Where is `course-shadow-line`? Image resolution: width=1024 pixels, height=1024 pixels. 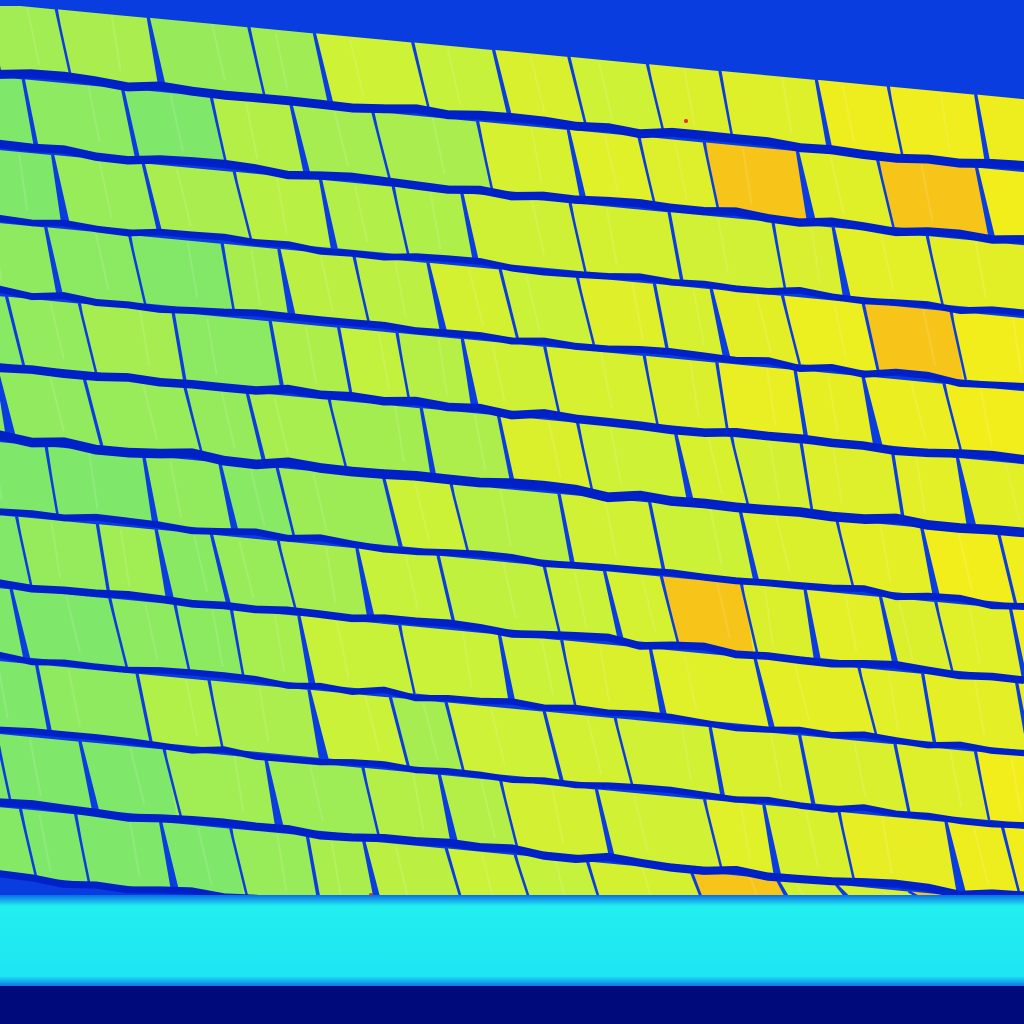 course-shadow-line is located at coordinates (512, 265).